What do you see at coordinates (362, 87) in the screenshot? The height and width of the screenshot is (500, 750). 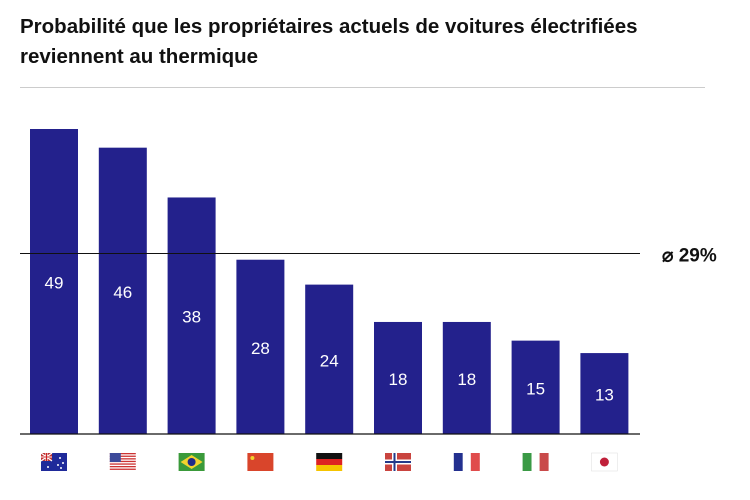 I see `title-divider` at bounding box center [362, 87].